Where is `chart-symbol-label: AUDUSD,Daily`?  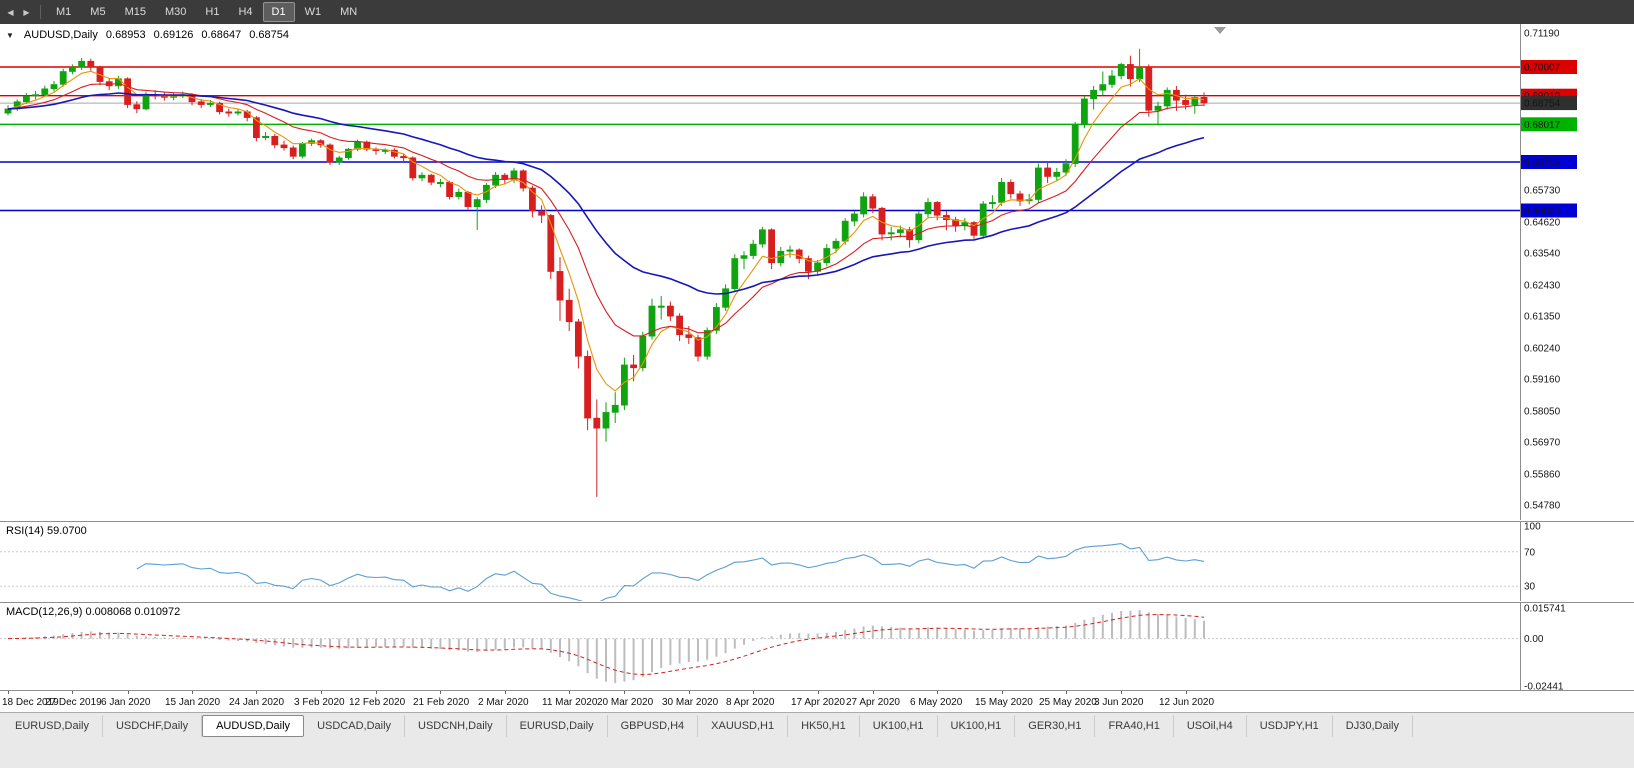
chart-symbol-label: AUDUSD,Daily is located at coordinates (60, 35).